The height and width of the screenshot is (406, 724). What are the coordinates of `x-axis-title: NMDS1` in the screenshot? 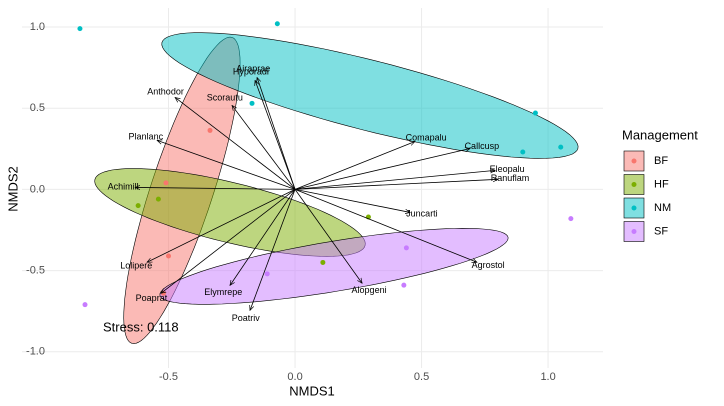 It's located at (312, 390).